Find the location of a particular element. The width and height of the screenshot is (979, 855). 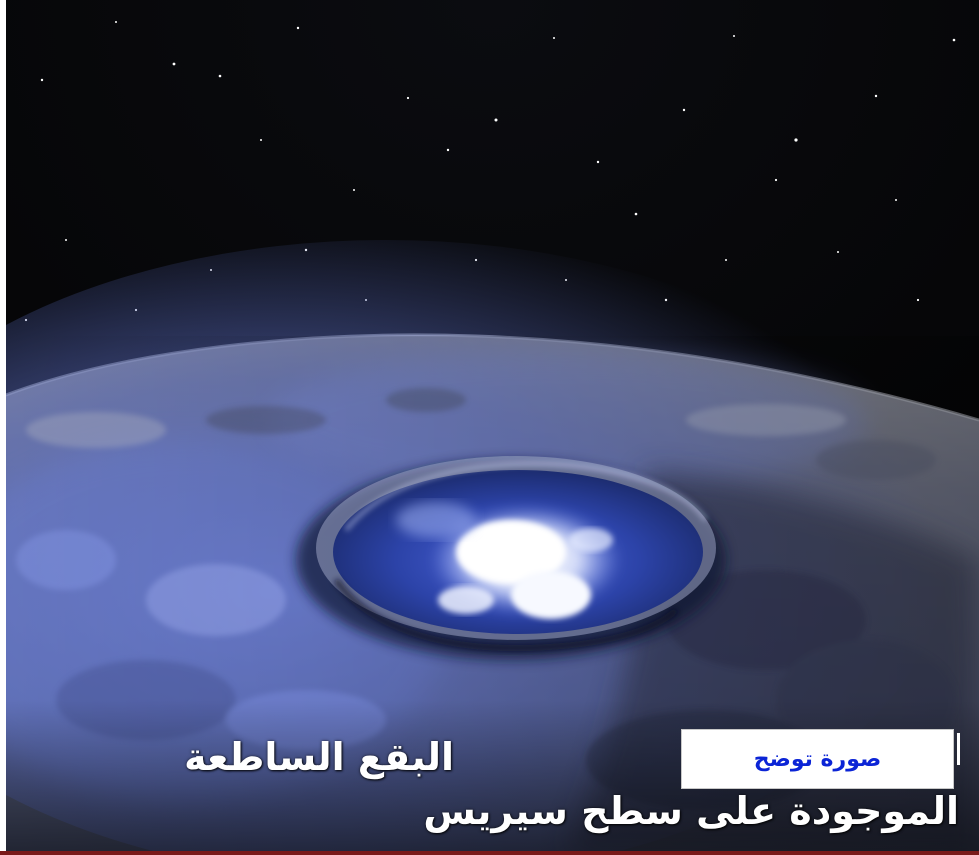

caption-line-1: البقع الساطعة is located at coordinates (319, 757).